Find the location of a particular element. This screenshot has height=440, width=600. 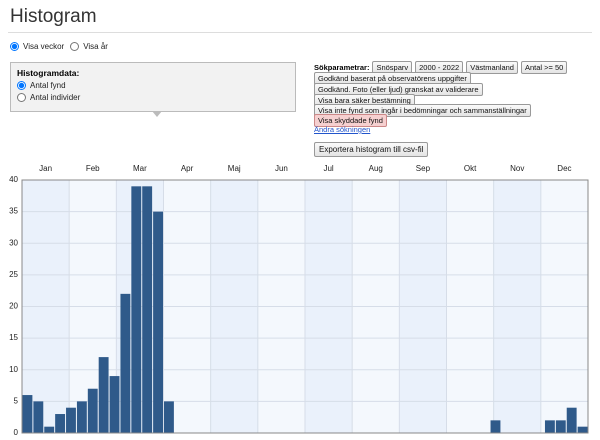

y-tick-label: 35 is located at coordinates (13, 211).